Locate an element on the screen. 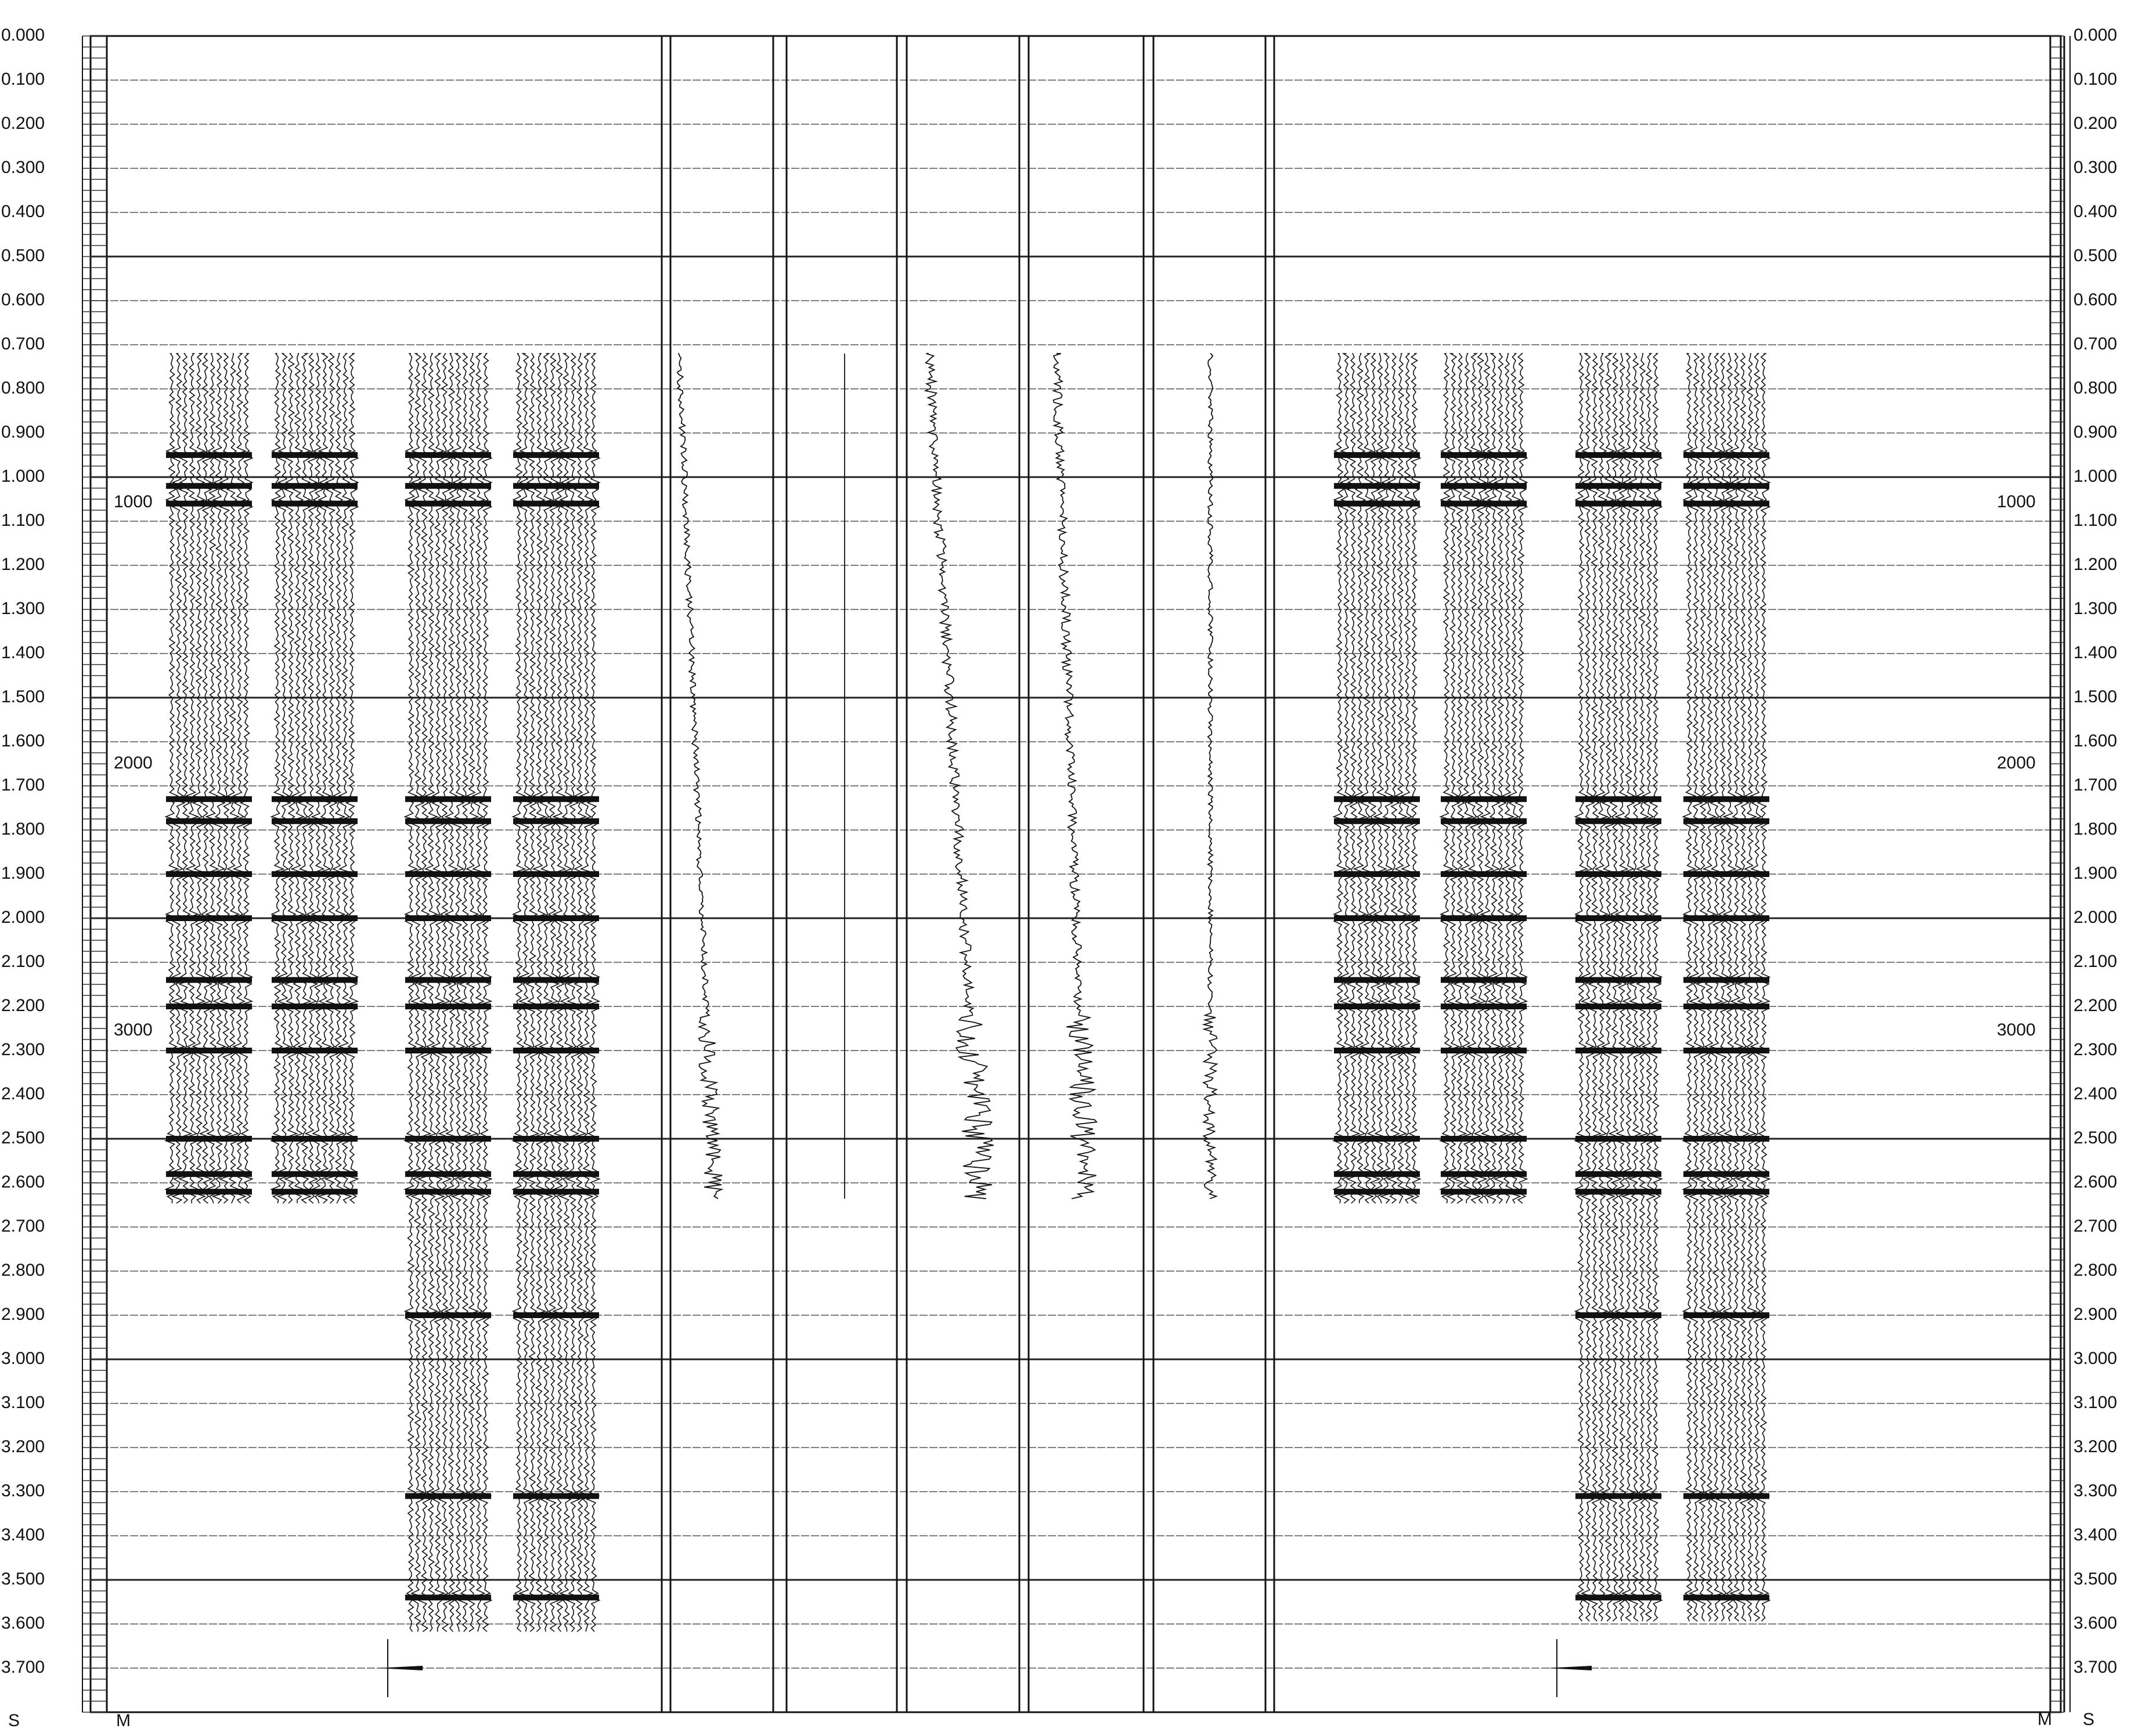 The height and width of the screenshot is (1736, 2142). time-label: 1.300 is located at coordinates (23, 608).